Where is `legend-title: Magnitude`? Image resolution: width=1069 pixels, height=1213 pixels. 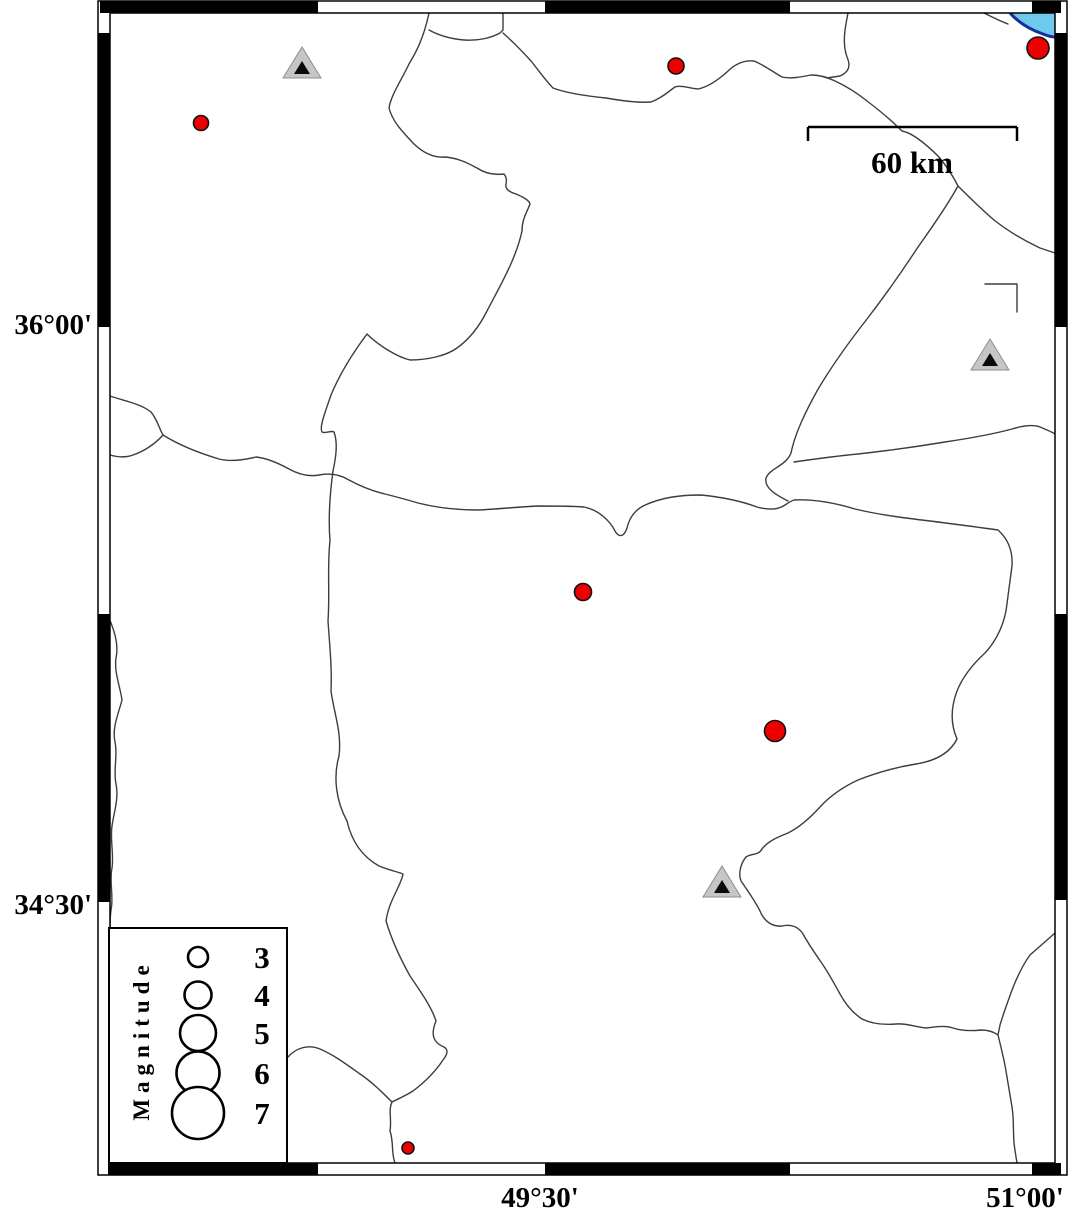
legend-title: Magnitude is located at coordinates (141, 1039).